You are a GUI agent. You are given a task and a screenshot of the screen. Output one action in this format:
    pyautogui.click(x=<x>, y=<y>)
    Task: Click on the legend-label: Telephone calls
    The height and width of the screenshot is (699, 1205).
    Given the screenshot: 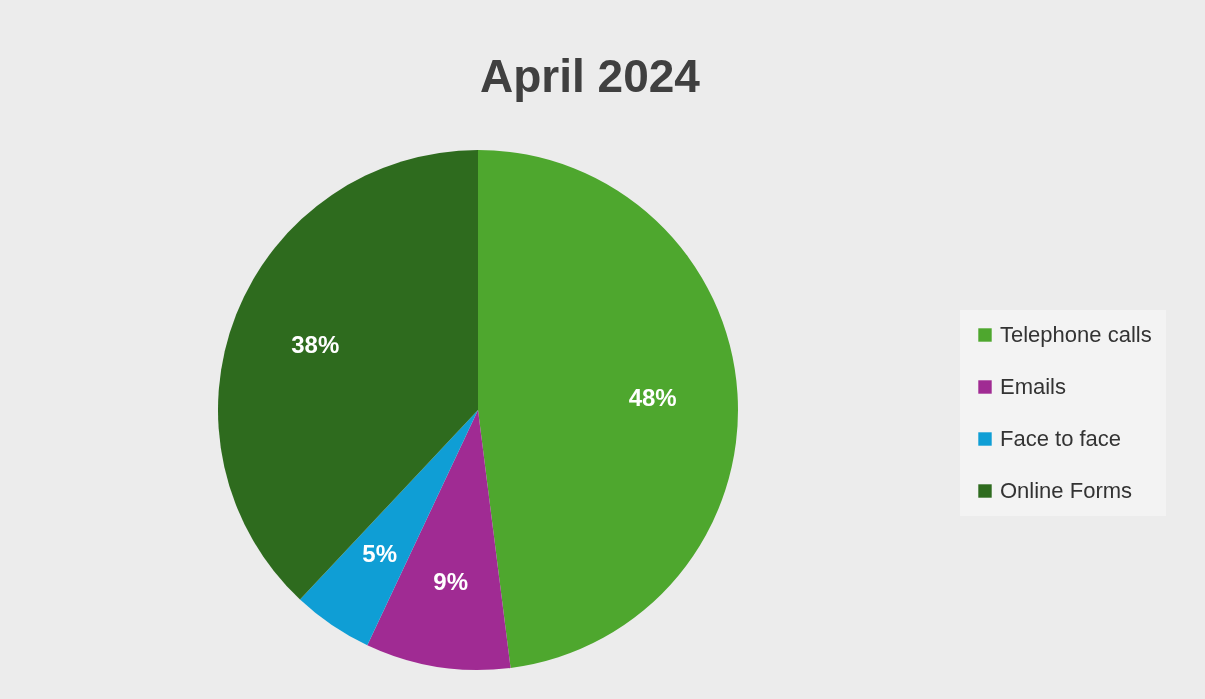 What is the action you would take?
    pyautogui.click(x=1076, y=334)
    